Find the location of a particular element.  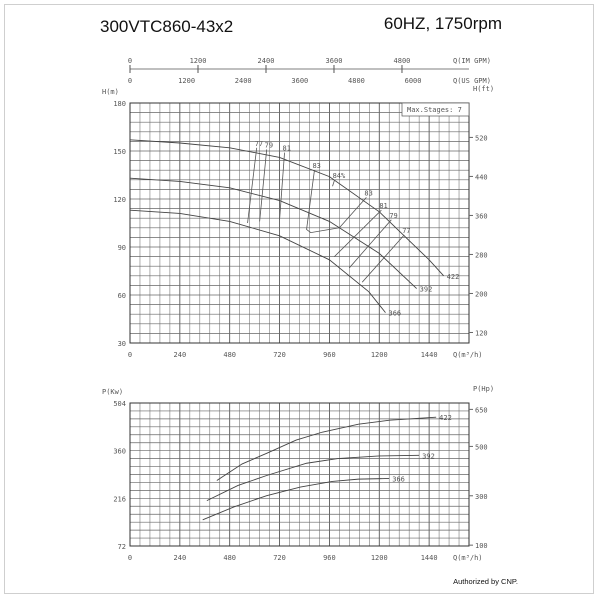

head-x-tick: 1200 is located at coordinates (379, 355).